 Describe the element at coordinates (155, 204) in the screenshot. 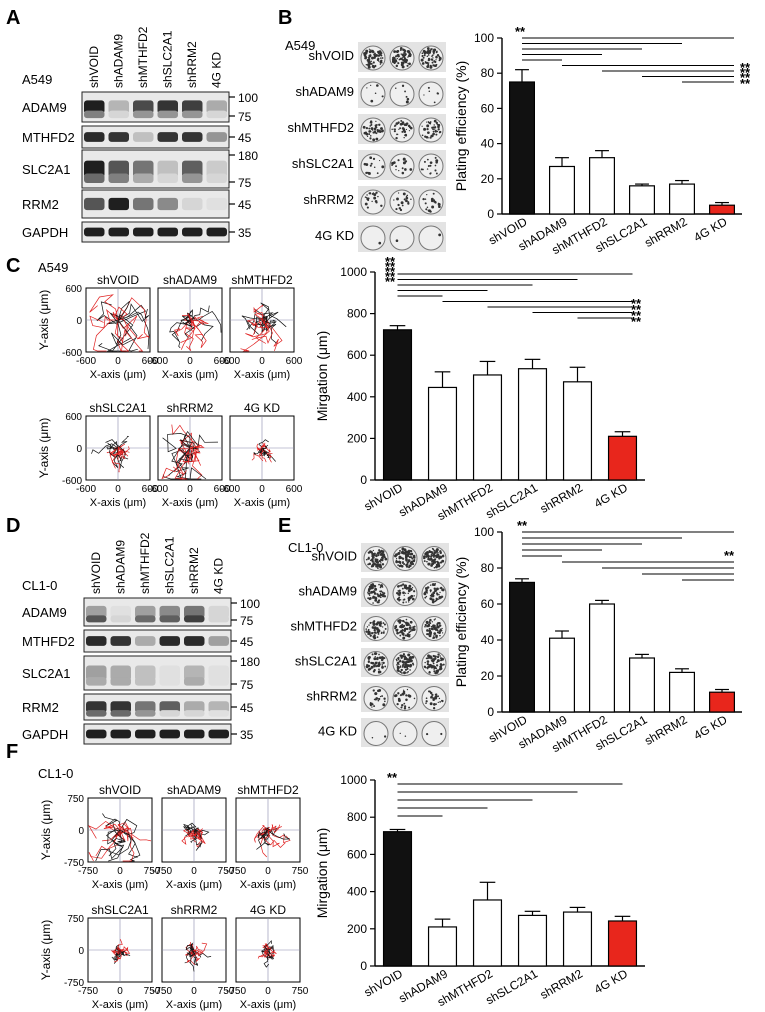

I see `blot-strip` at that location.